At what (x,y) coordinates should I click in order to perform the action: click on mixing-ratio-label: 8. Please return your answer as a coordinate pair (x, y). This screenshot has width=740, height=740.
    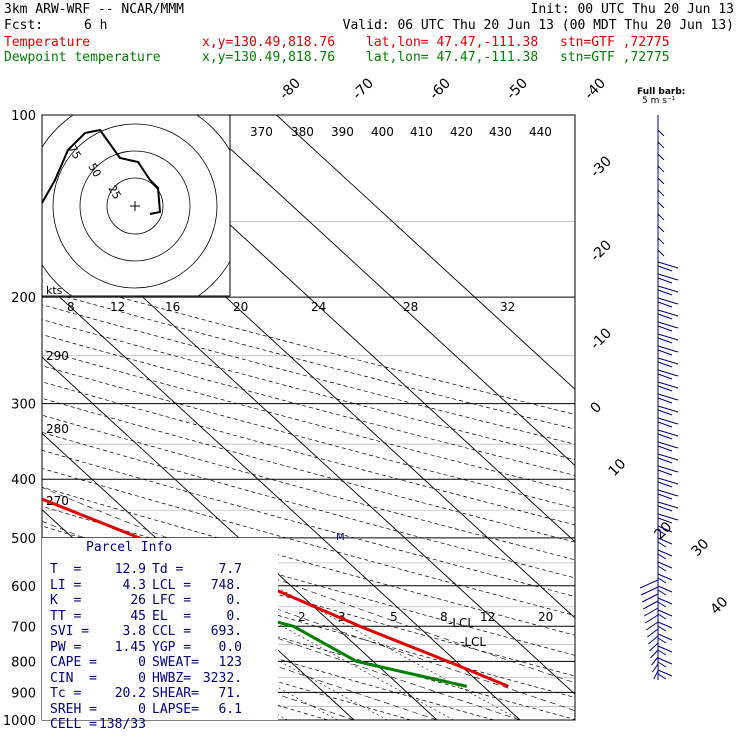
    Looking at the image, I should click on (444, 617).